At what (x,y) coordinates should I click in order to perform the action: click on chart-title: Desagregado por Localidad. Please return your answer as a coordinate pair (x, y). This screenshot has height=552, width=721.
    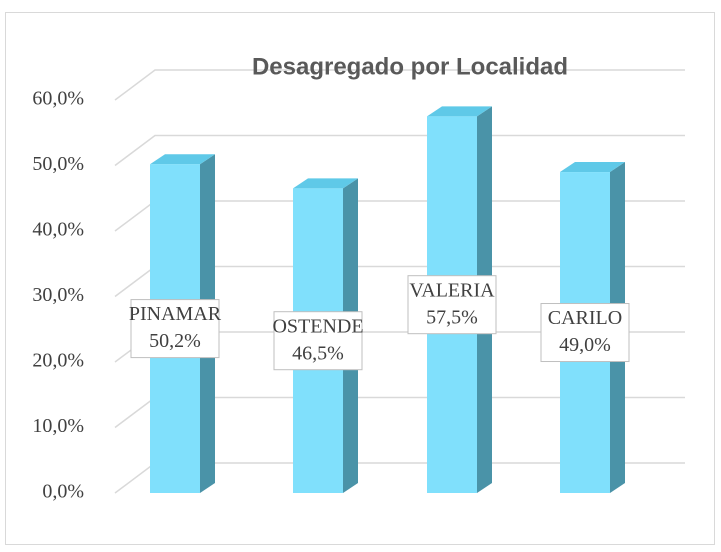
    Looking at the image, I should click on (410, 66).